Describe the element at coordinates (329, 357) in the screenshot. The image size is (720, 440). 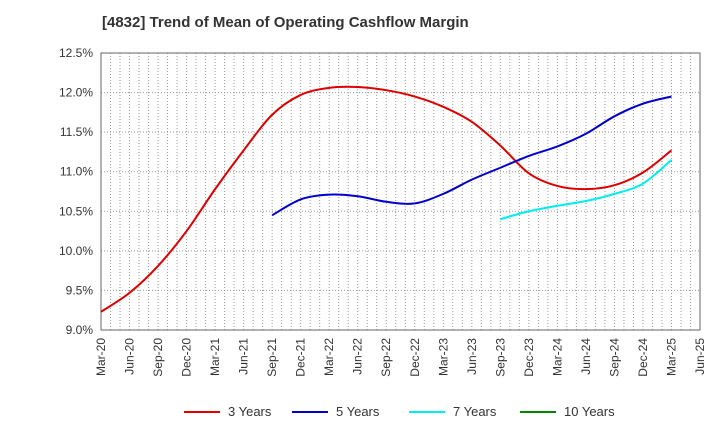
I see `x-tick-label: Mar-22` at that location.